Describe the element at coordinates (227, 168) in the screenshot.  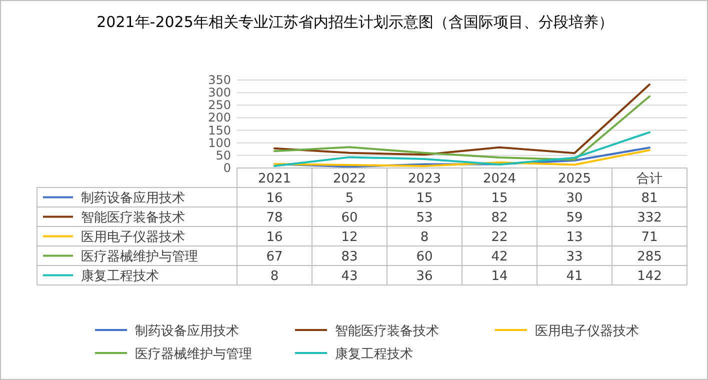
I see `y-tick-label: 0` at that location.